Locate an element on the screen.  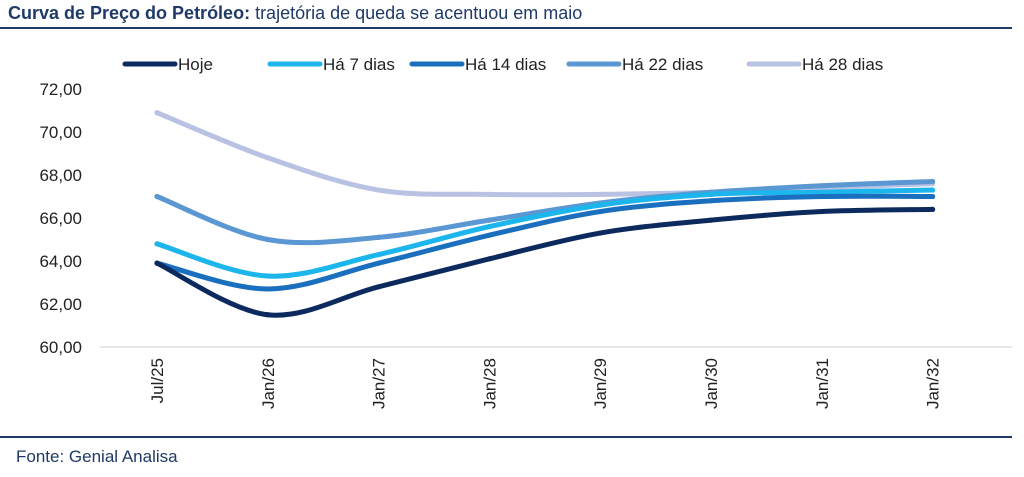
legend-label: Há 22 dias is located at coordinates (662, 64).